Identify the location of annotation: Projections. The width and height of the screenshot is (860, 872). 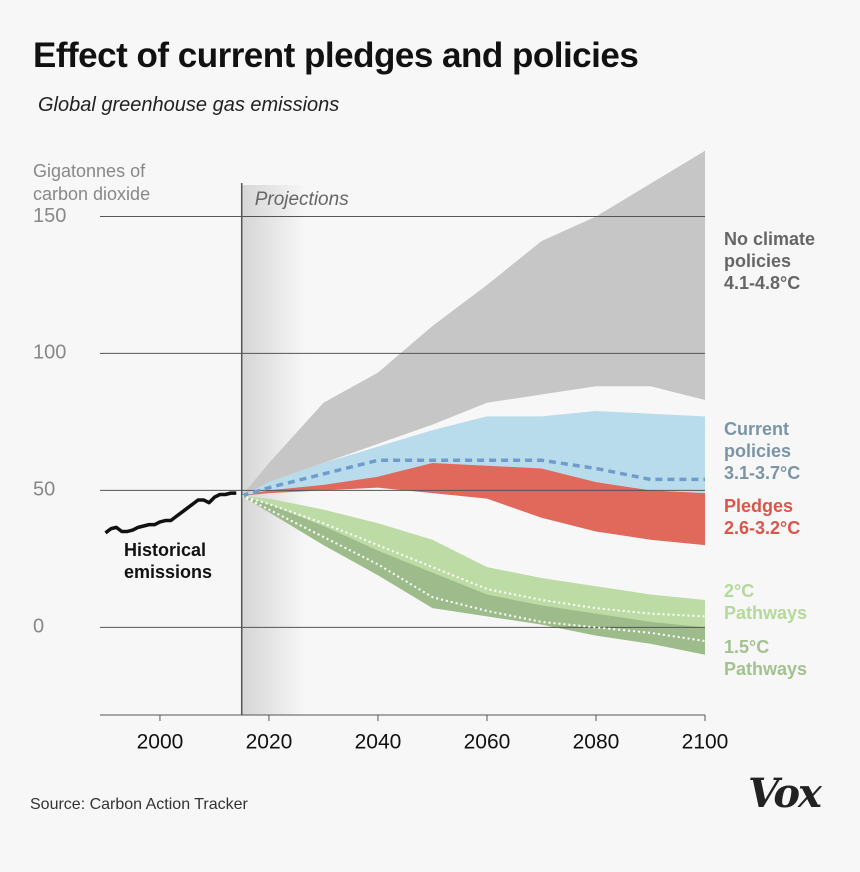
(302, 199).